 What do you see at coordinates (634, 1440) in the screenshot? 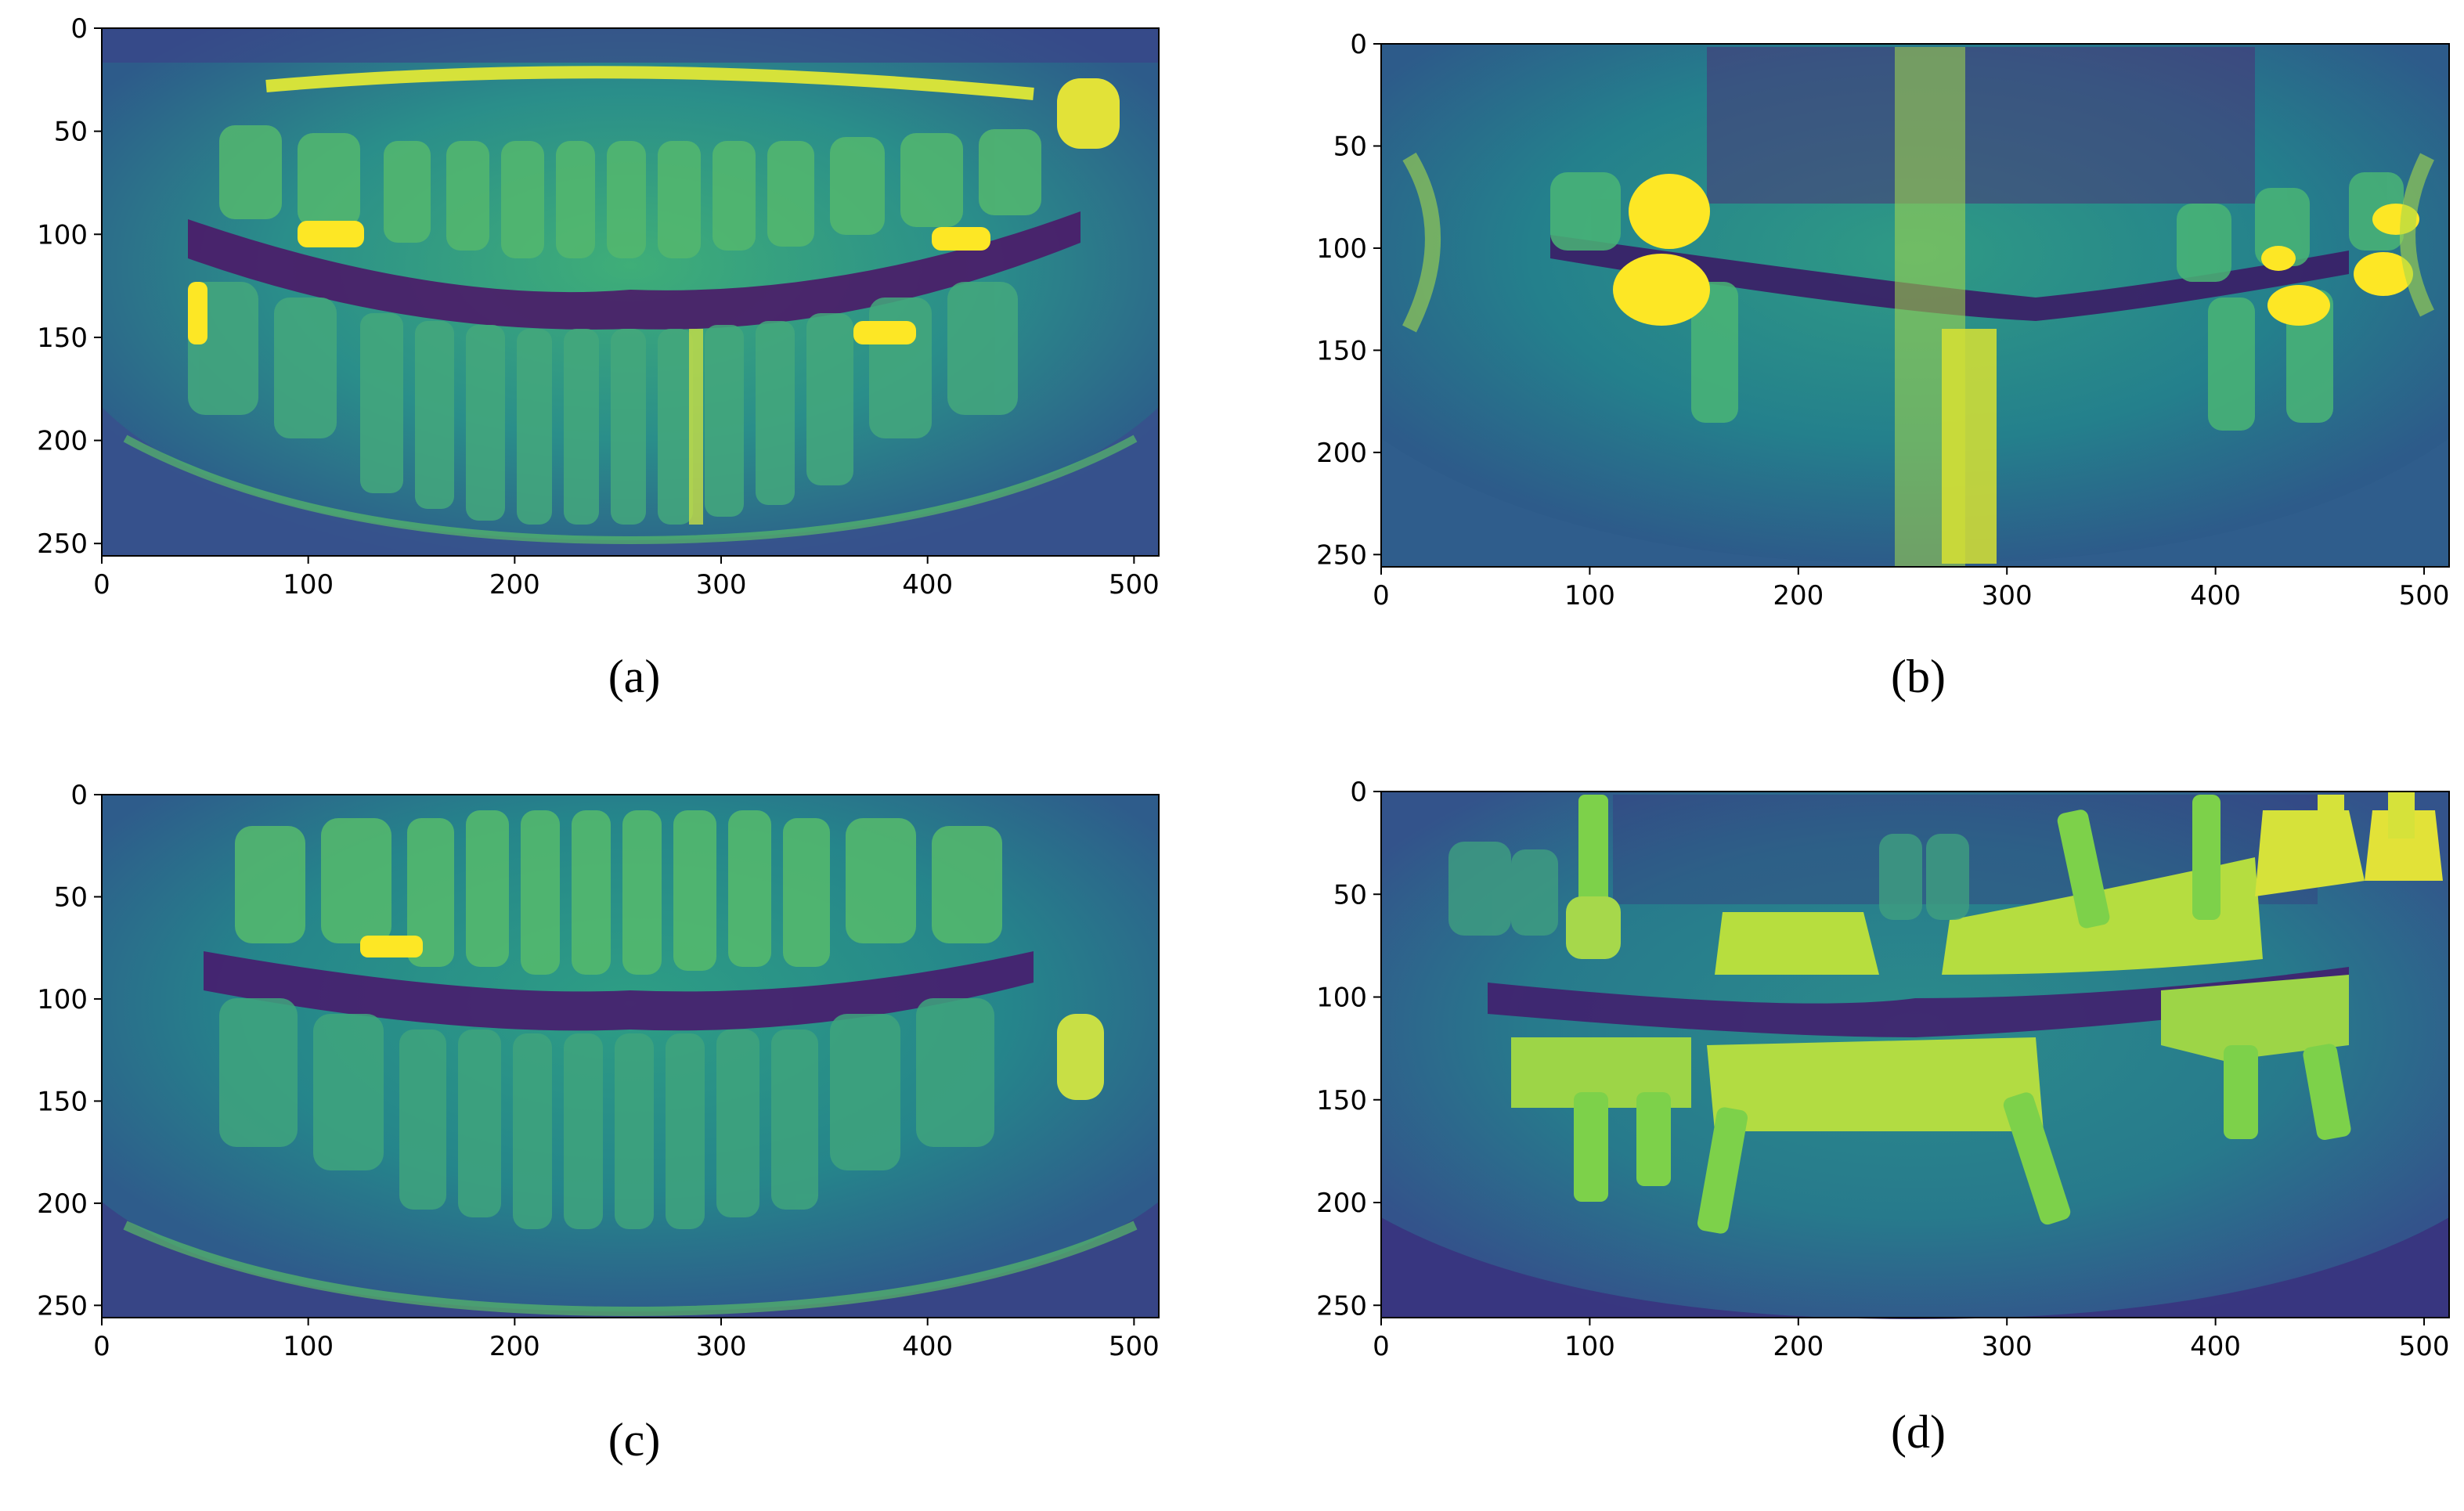
I see `caption-c: (c)` at bounding box center [634, 1440].